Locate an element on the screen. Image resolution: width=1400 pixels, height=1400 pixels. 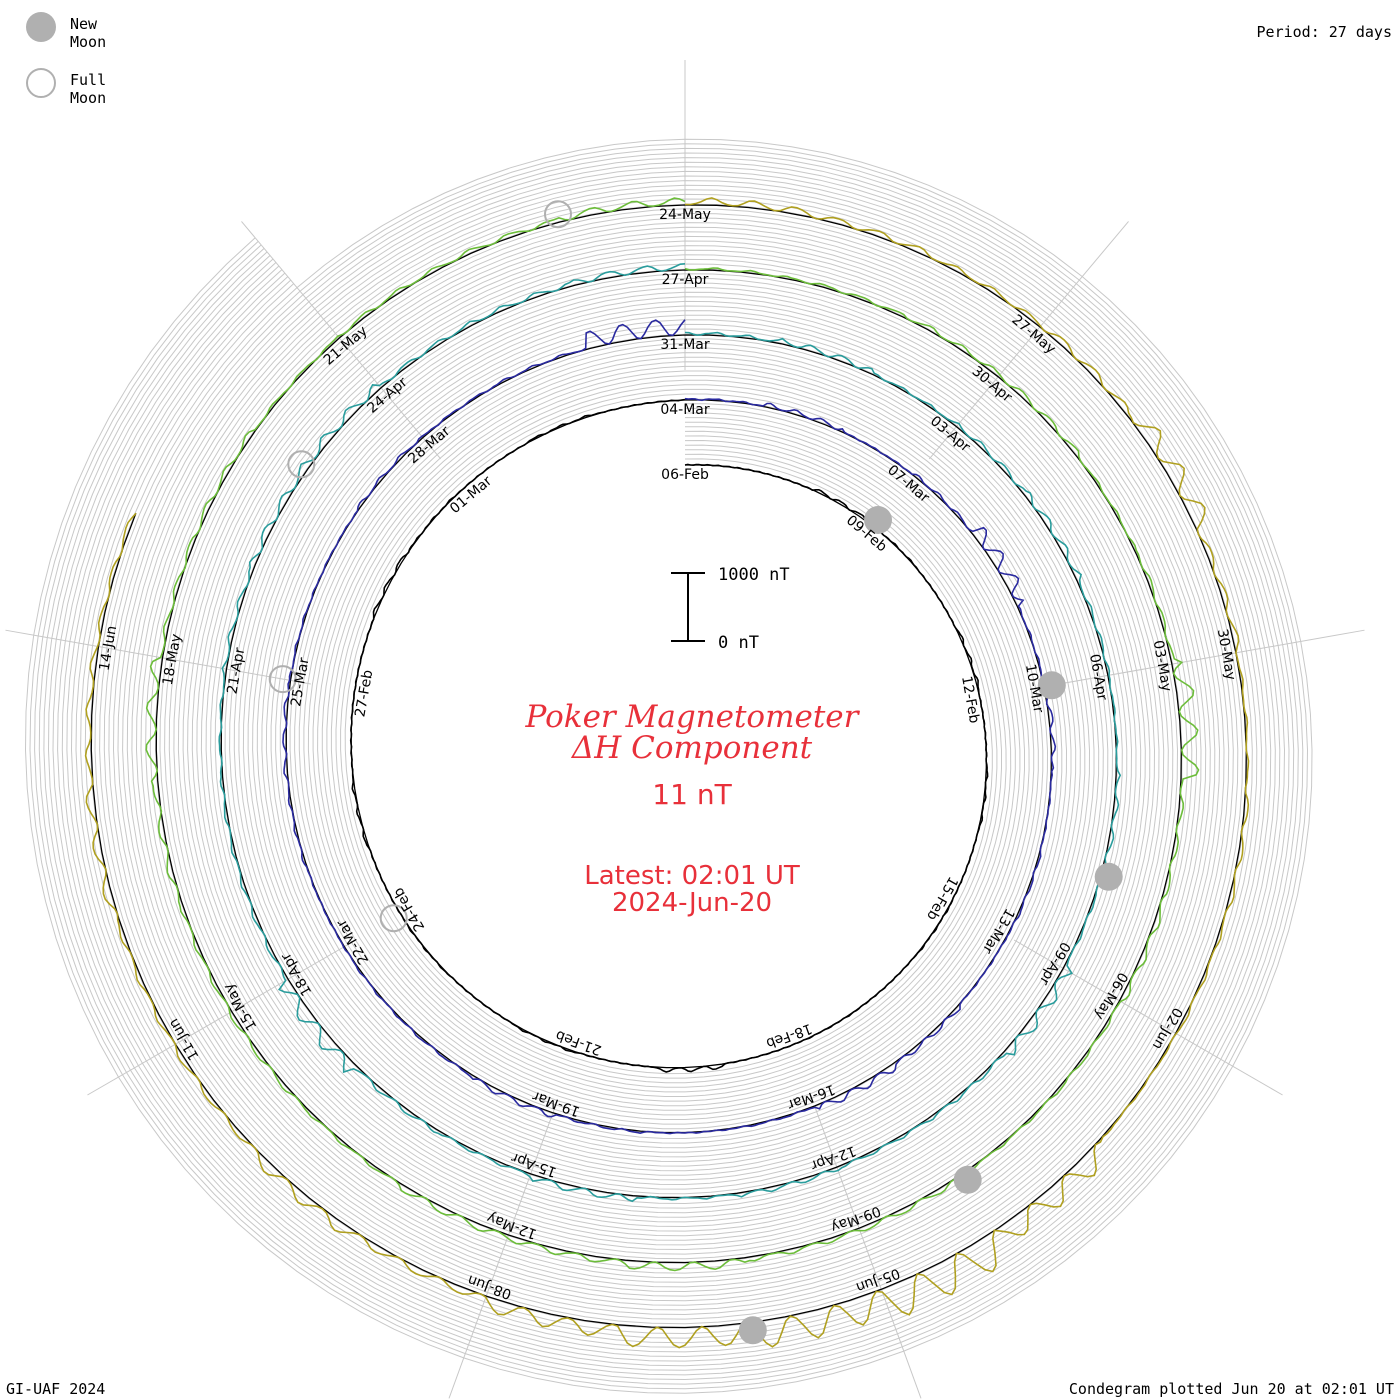
scale-bar-top-label: 1000 nT is located at coordinates (754, 575).